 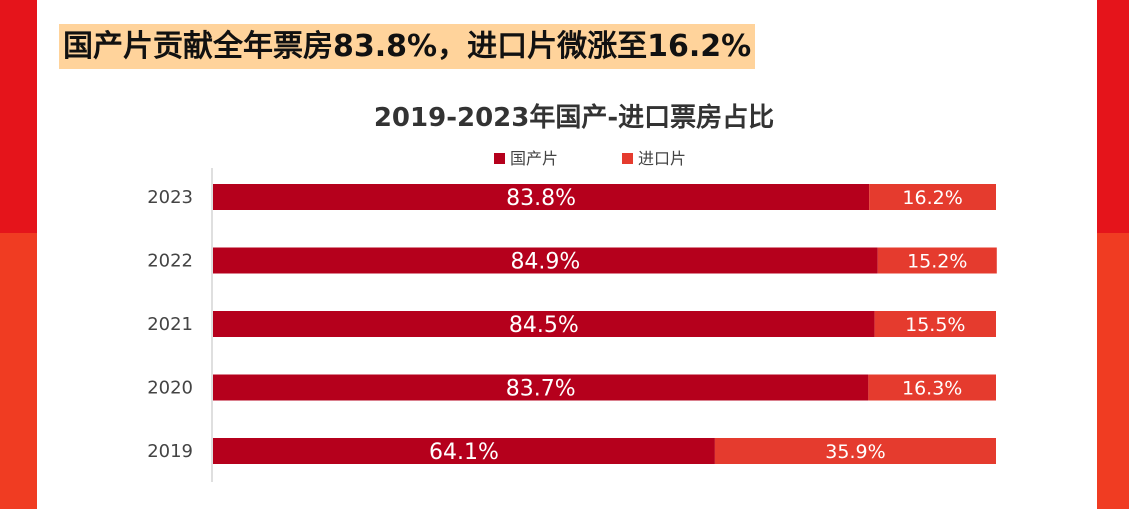 What do you see at coordinates (407, 46) in the screenshot?
I see `headline: 国产片贡献全年票房83.8%，进口片微涨至16.2%` at bounding box center [407, 46].